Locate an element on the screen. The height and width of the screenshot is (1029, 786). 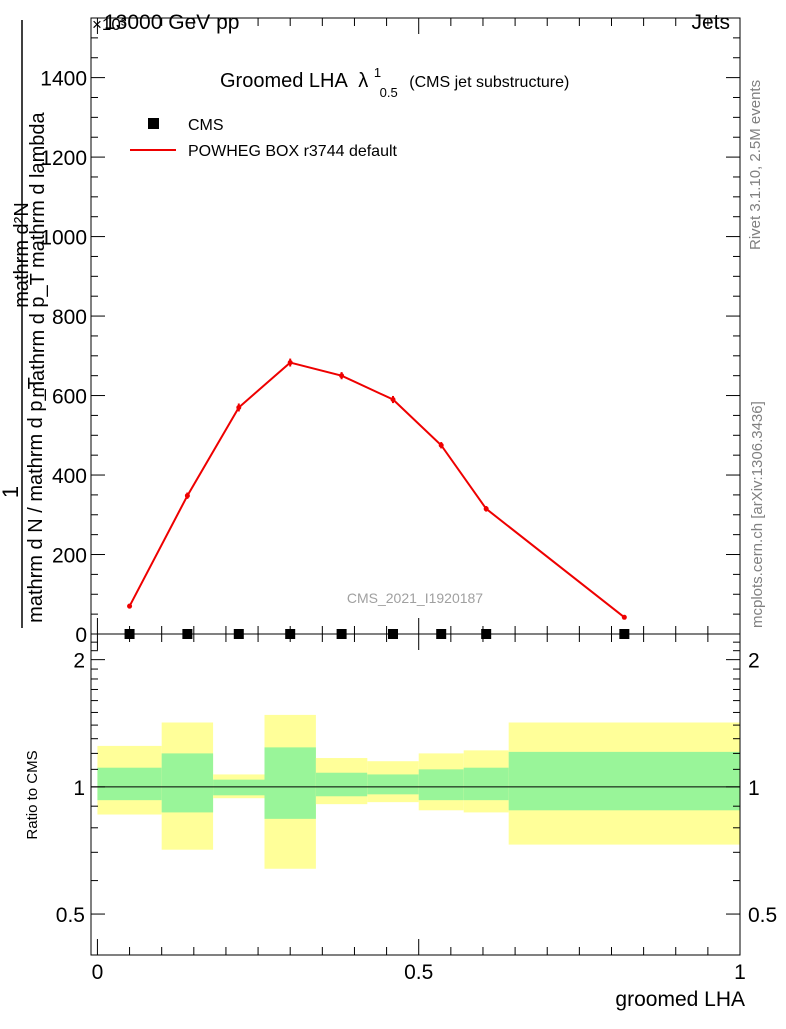
y-tick-label: 0 is located at coordinates (81, 635).